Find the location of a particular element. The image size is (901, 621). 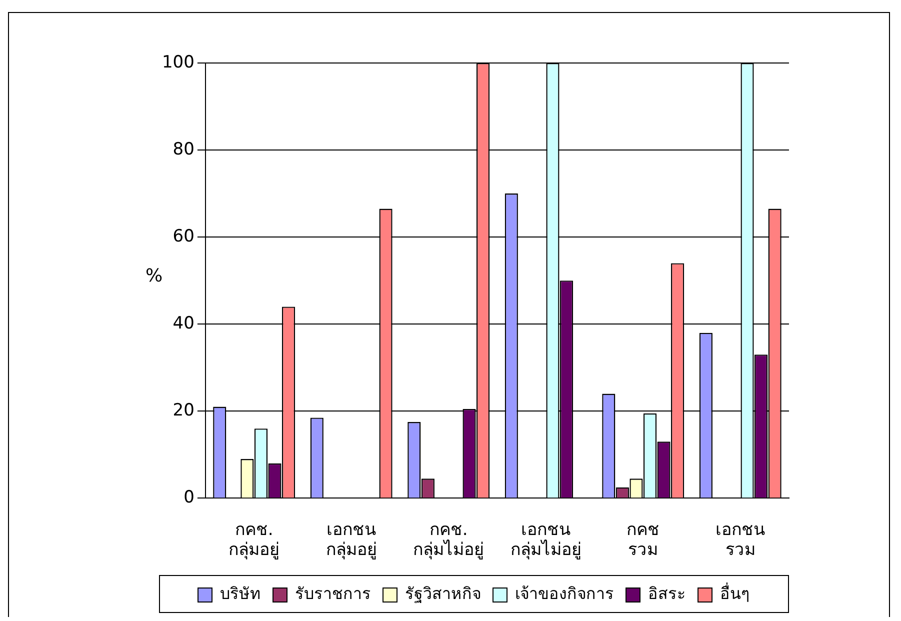

x-tick-label: กคช. กลุ่มอยู่ is located at coordinates (254, 540).